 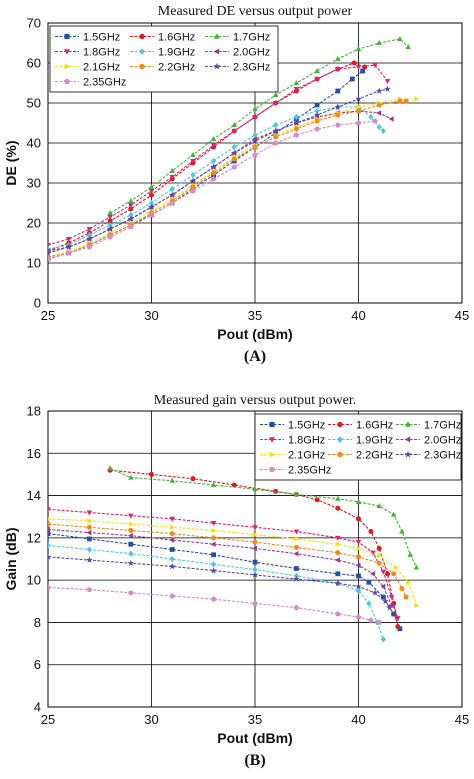 What do you see at coordinates (359, 548) in the screenshot?
I see `data-point-2.1GHz` at bounding box center [359, 548].